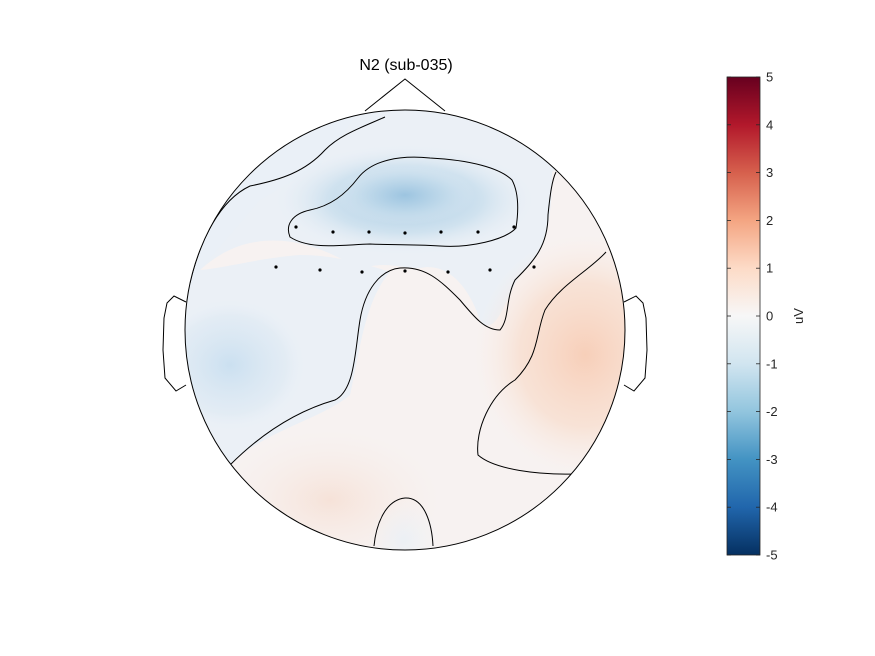  What do you see at coordinates (772, 459) in the screenshot?
I see `colorbar-tick-label: -3` at bounding box center [772, 459].